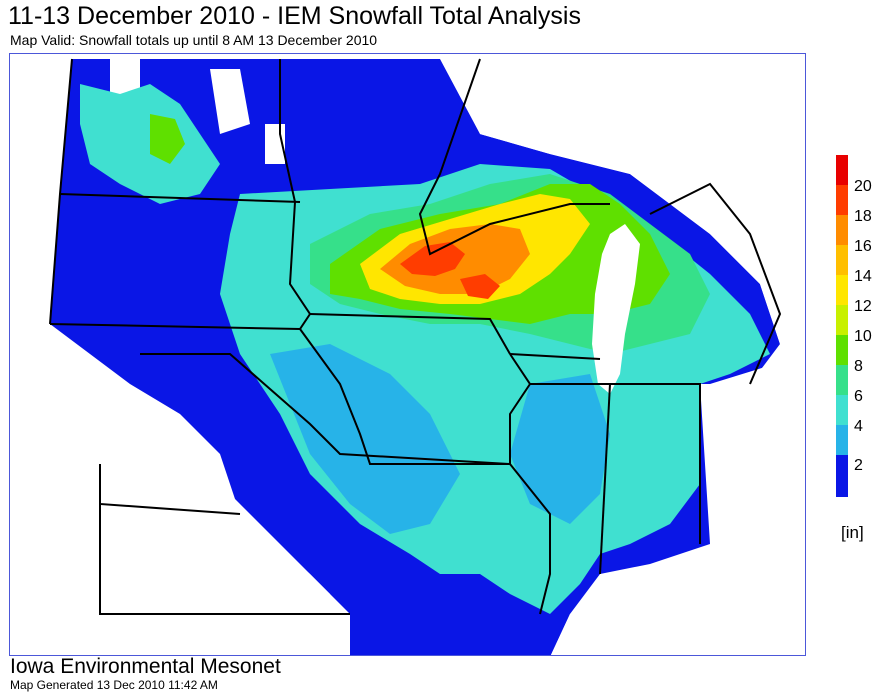  I want to click on legend-tick-14: 14, so click(863, 276).